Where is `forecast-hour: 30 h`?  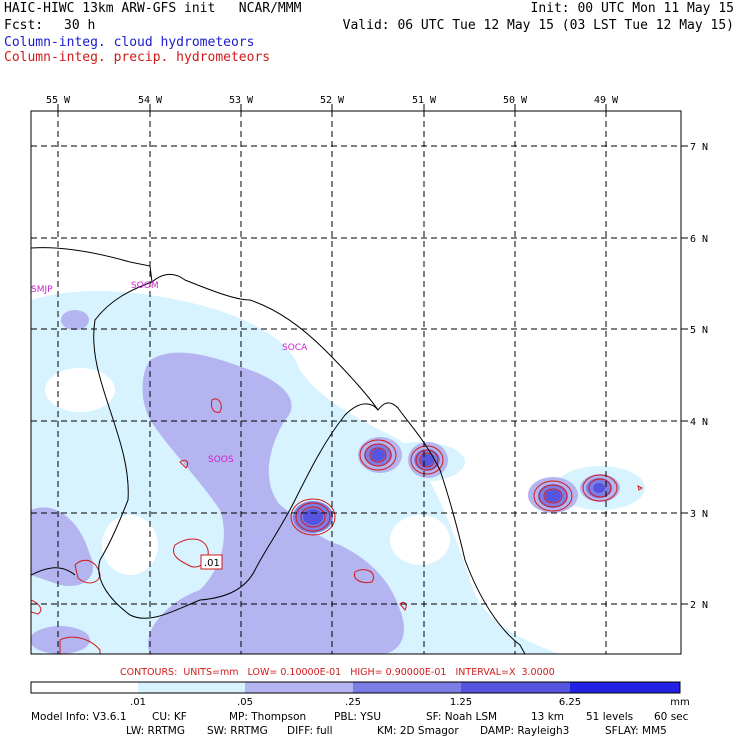 forecast-hour: 30 h is located at coordinates (80, 25).